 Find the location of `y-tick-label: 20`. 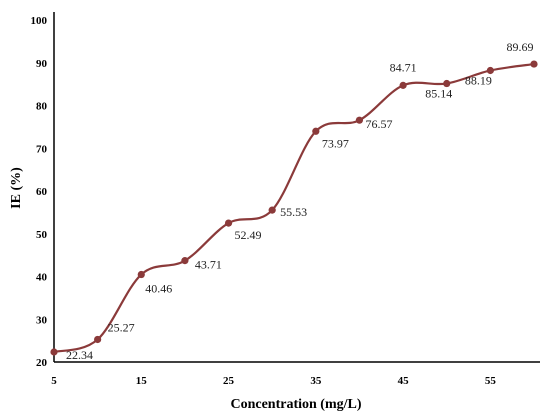

y-tick-label: 20 is located at coordinates (42, 363).